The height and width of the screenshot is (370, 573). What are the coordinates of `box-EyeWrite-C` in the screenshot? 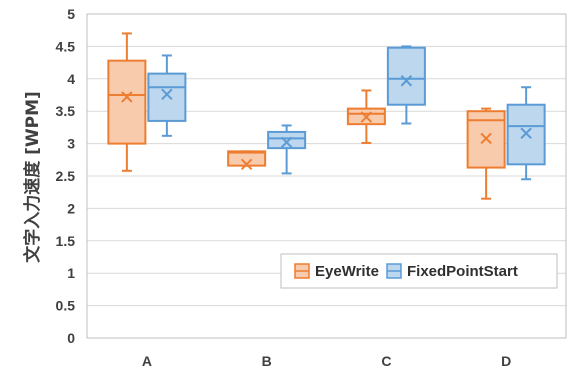 It's located at (366, 116).